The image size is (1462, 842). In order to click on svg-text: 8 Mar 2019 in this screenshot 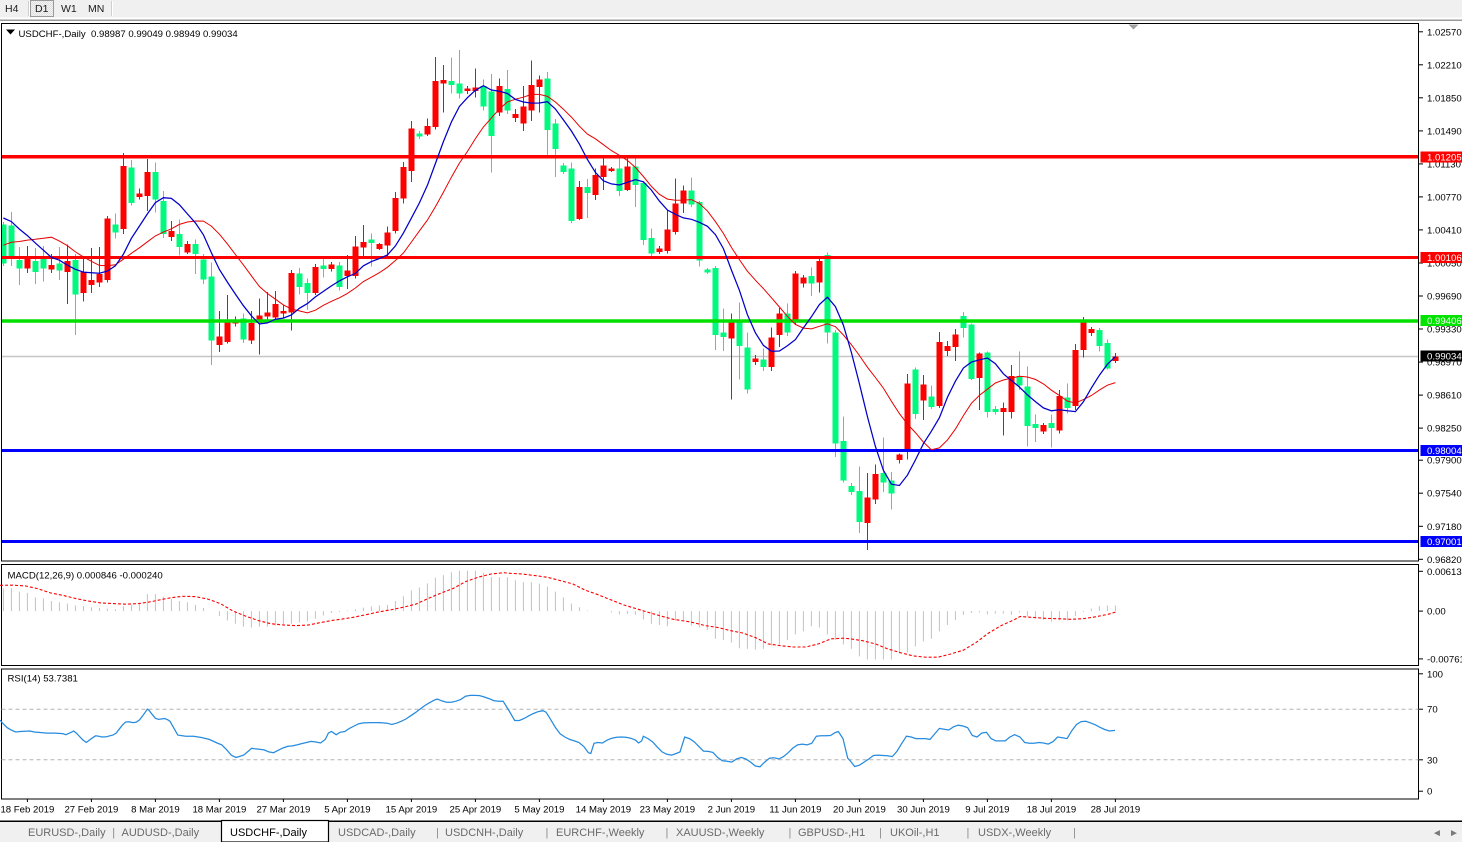, I will do `click(155, 810)`.